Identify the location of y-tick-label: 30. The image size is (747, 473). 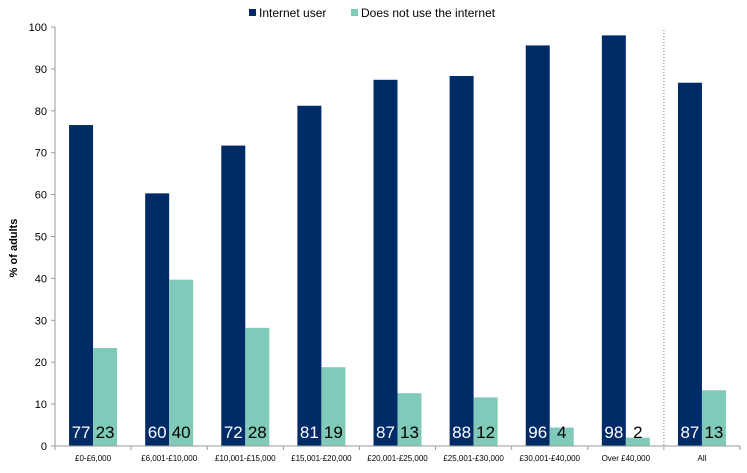
(41, 321).